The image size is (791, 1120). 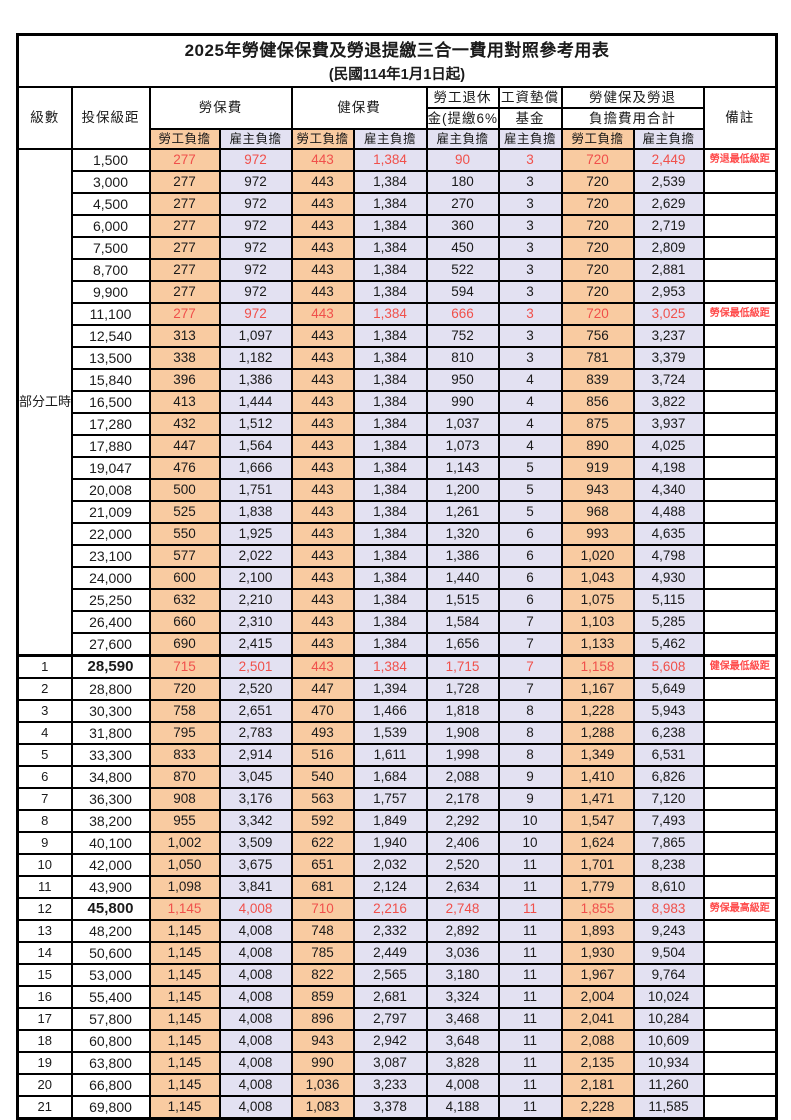 What do you see at coordinates (184, 445) in the screenshot?
I see `labor-employee-cell: 447` at bounding box center [184, 445].